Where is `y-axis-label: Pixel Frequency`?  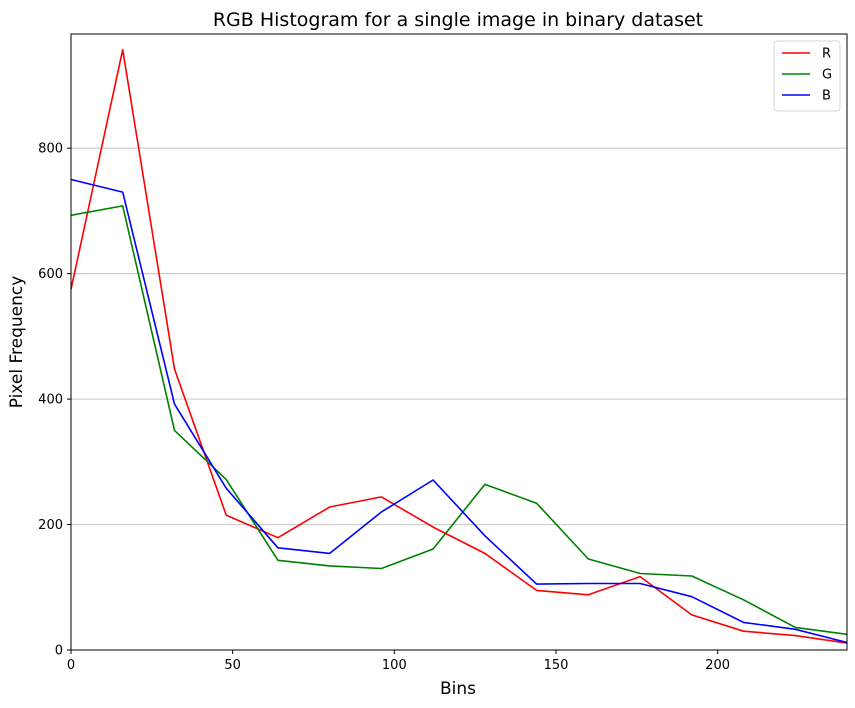
y-axis-label: Pixel Frequency is located at coordinates (17, 342).